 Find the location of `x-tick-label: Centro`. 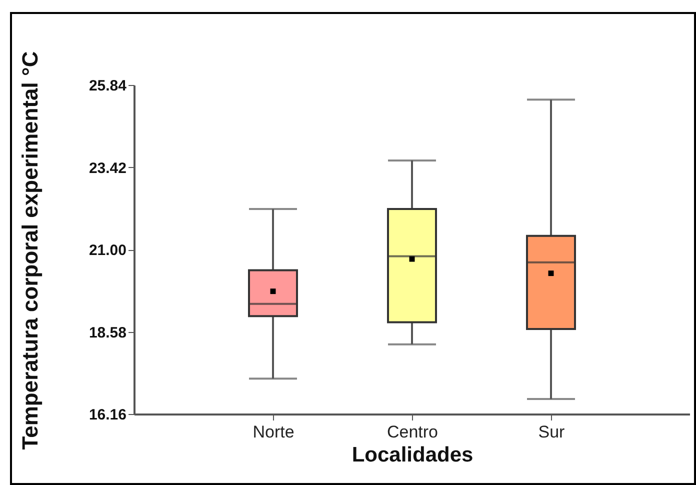

x-tick-label: Centro is located at coordinates (412, 432).